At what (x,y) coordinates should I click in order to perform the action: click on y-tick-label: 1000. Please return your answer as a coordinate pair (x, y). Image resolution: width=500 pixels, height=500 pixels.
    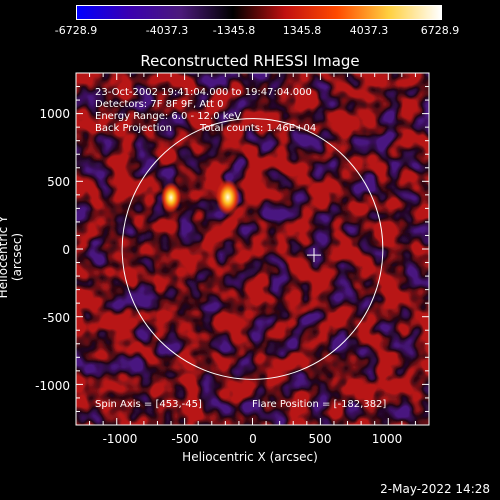
    Looking at the image, I should click on (54, 114).